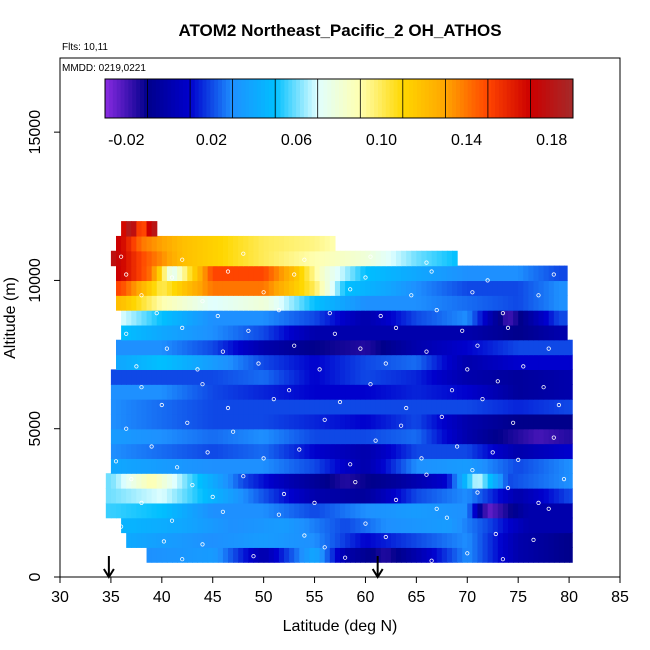 The image size is (650, 650). I want to click on y-tick-label: 0, so click(35, 576).